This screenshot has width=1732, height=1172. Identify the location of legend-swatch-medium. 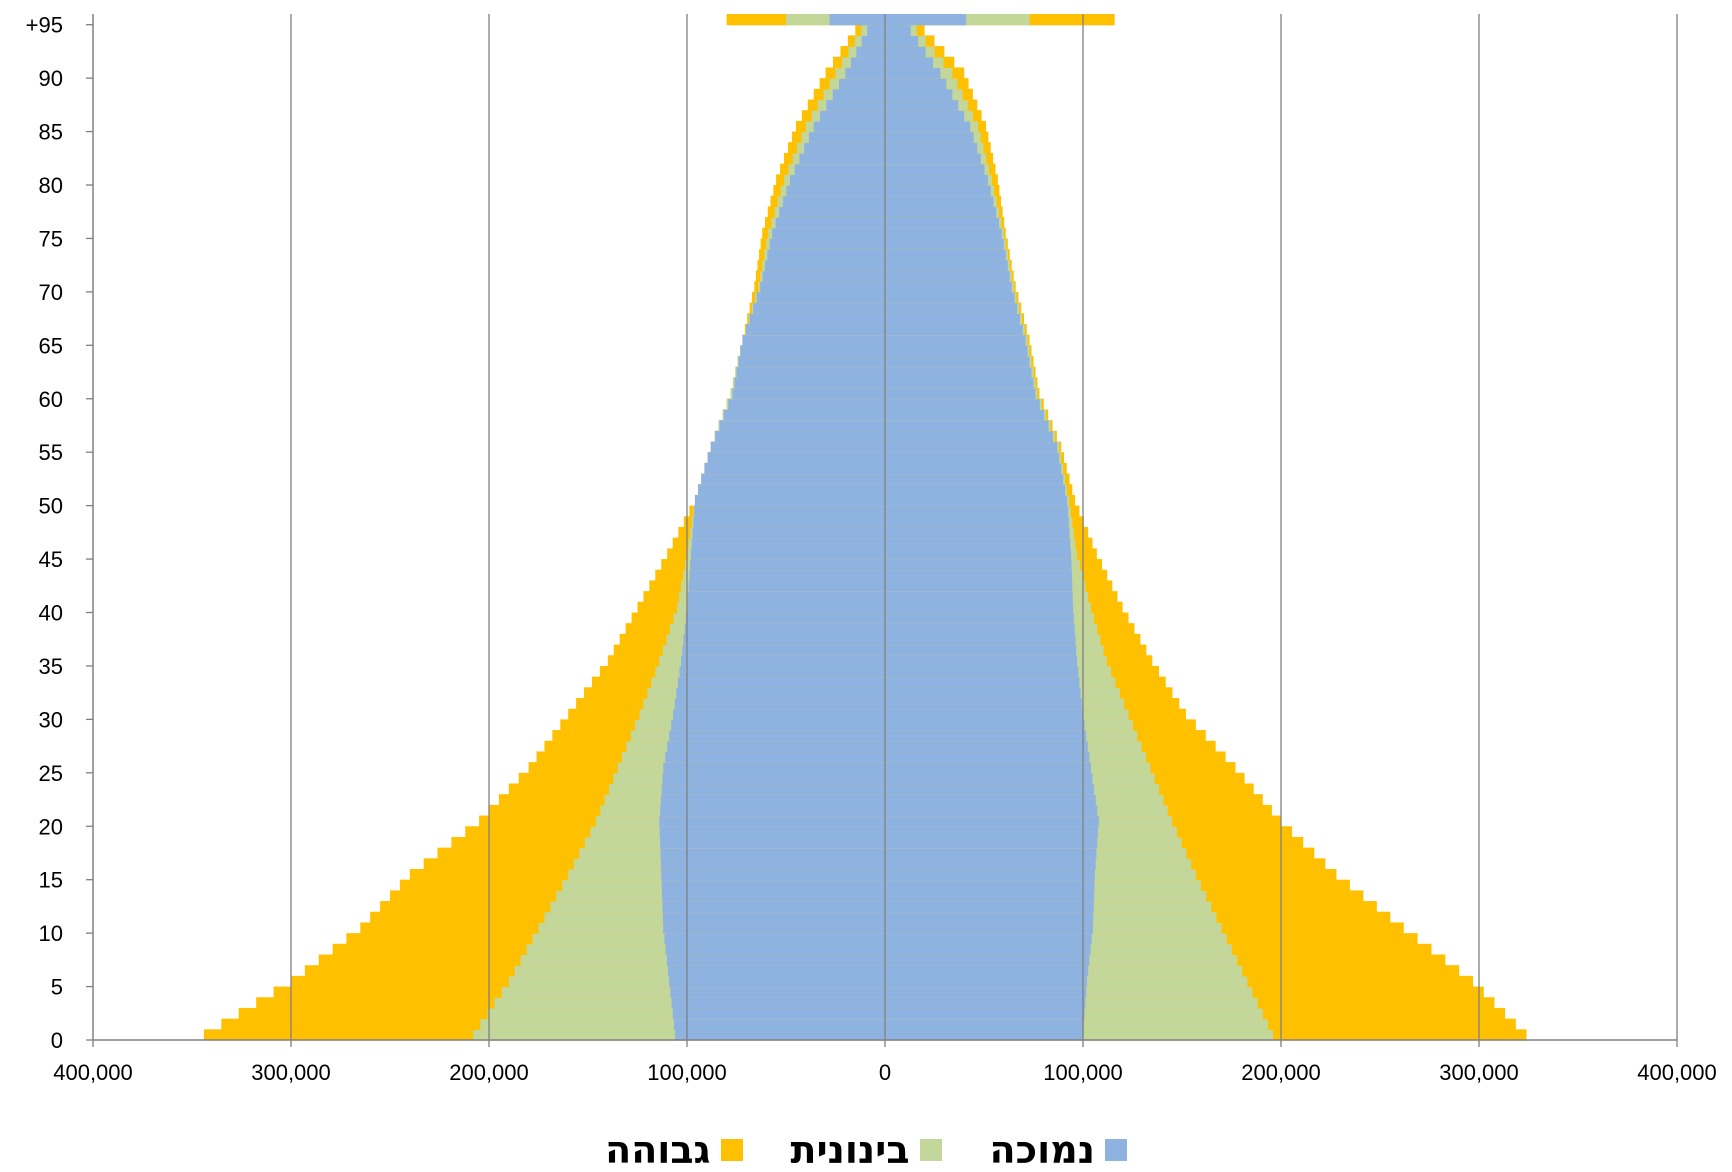
(930, 1150).